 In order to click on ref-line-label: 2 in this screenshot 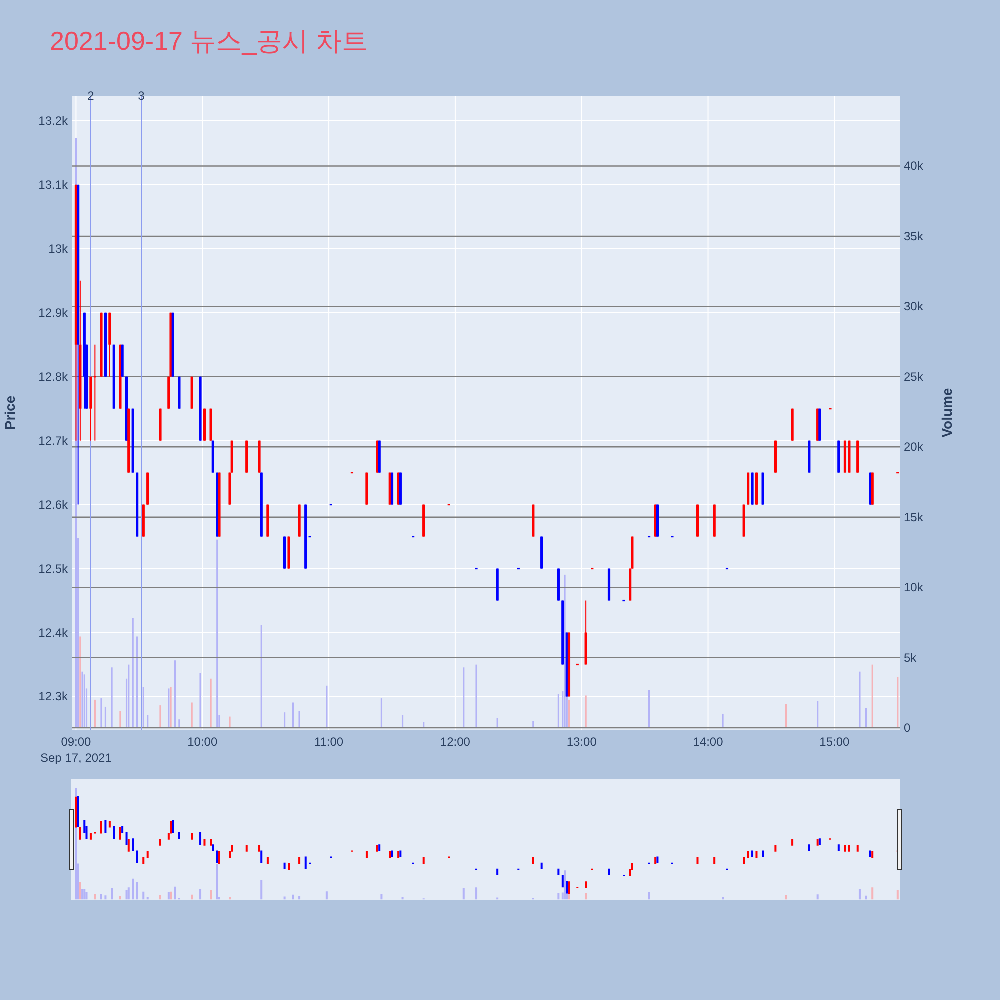, I will do `click(91, 96)`.